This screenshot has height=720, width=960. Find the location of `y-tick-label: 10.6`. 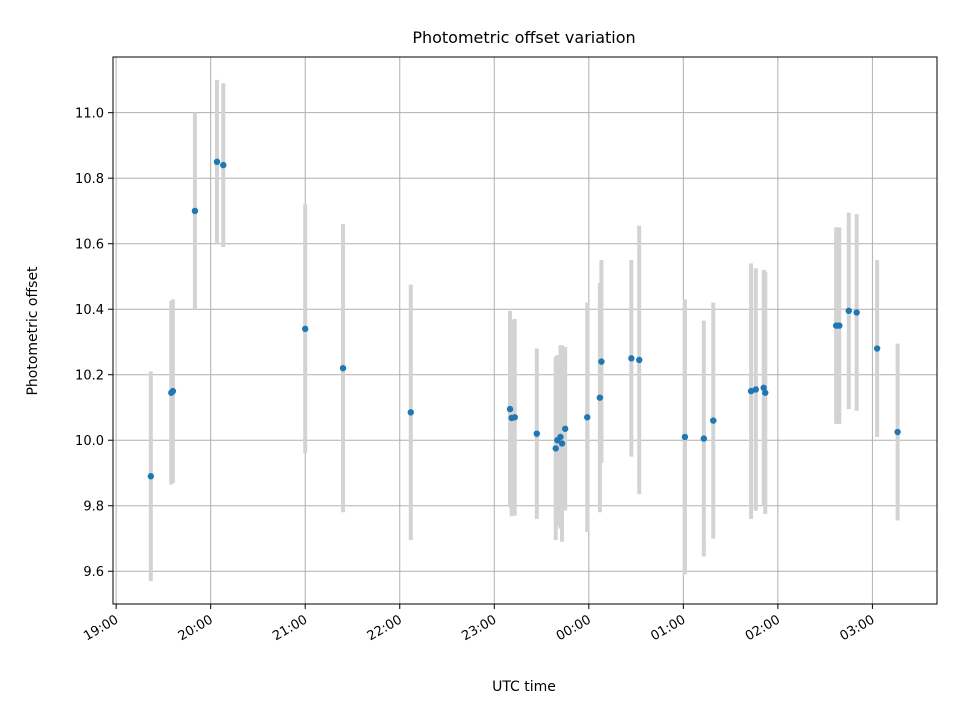

y-tick-label: 10.6 is located at coordinates (89, 245).